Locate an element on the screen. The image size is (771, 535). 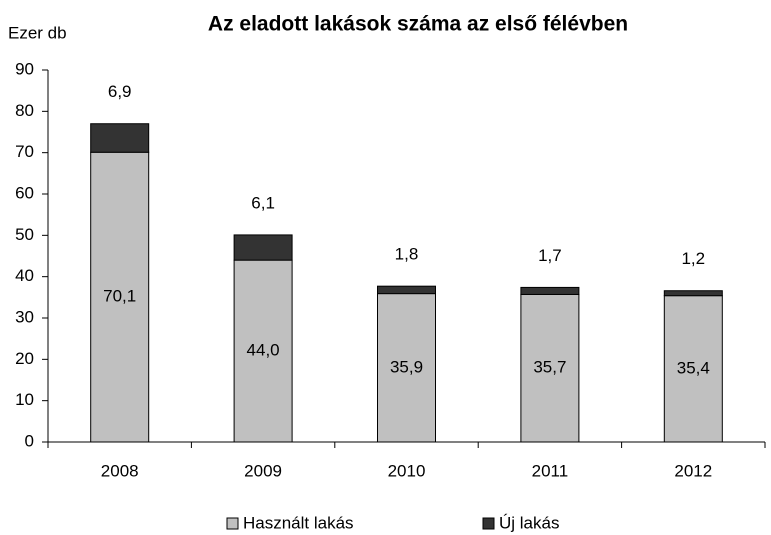
y-tick-label: 40 is located at coordinates (24, 275).